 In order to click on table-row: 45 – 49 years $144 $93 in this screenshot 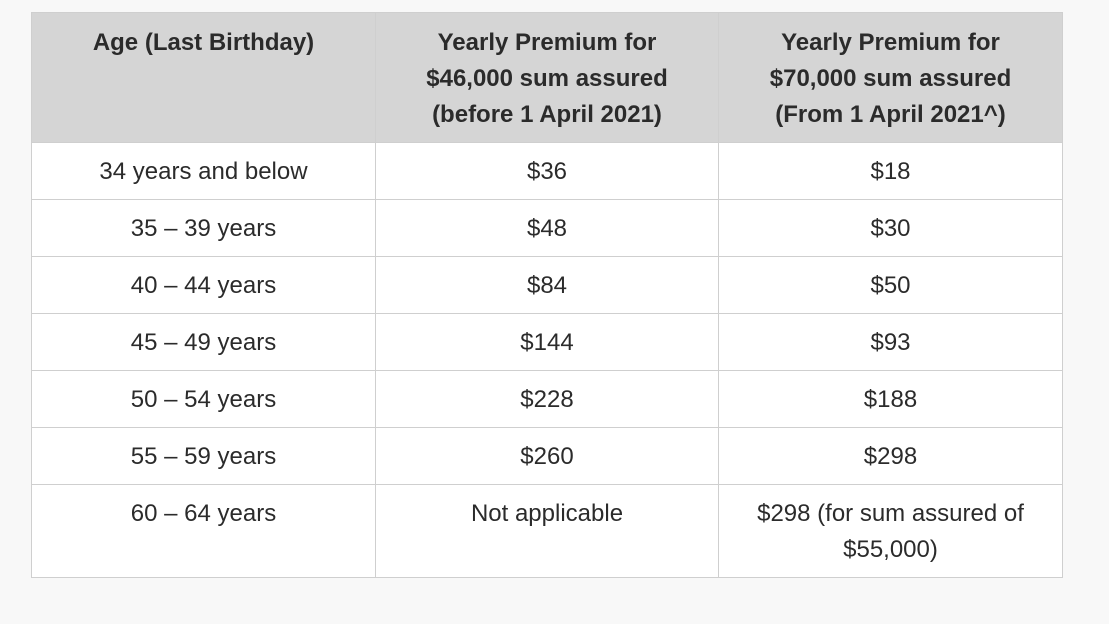, I will do `click(547, 342)`.